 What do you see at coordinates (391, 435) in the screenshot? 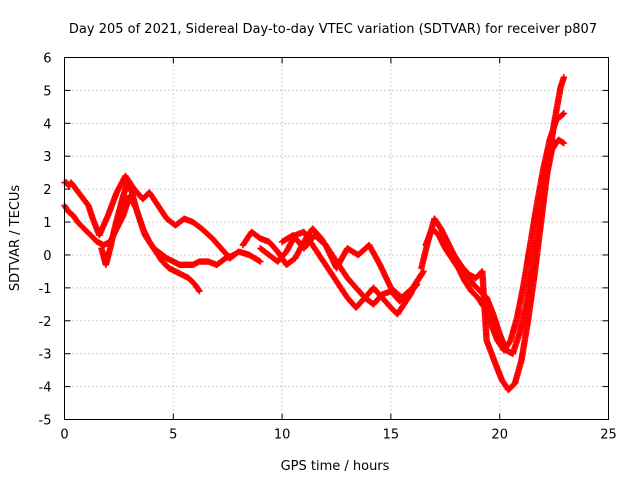
I see `x-tick-label: 15` at bounding box center [391, 435].